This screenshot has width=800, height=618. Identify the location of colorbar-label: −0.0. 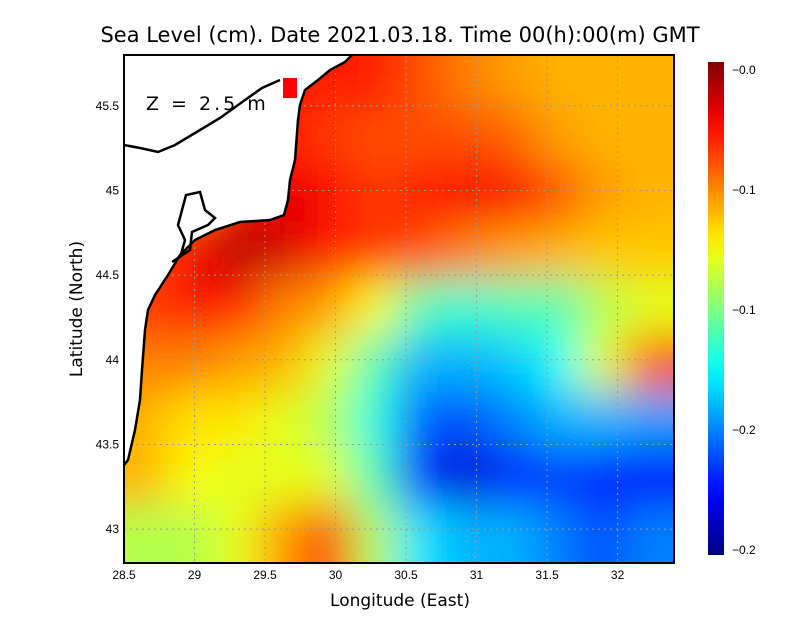
(744, 70).